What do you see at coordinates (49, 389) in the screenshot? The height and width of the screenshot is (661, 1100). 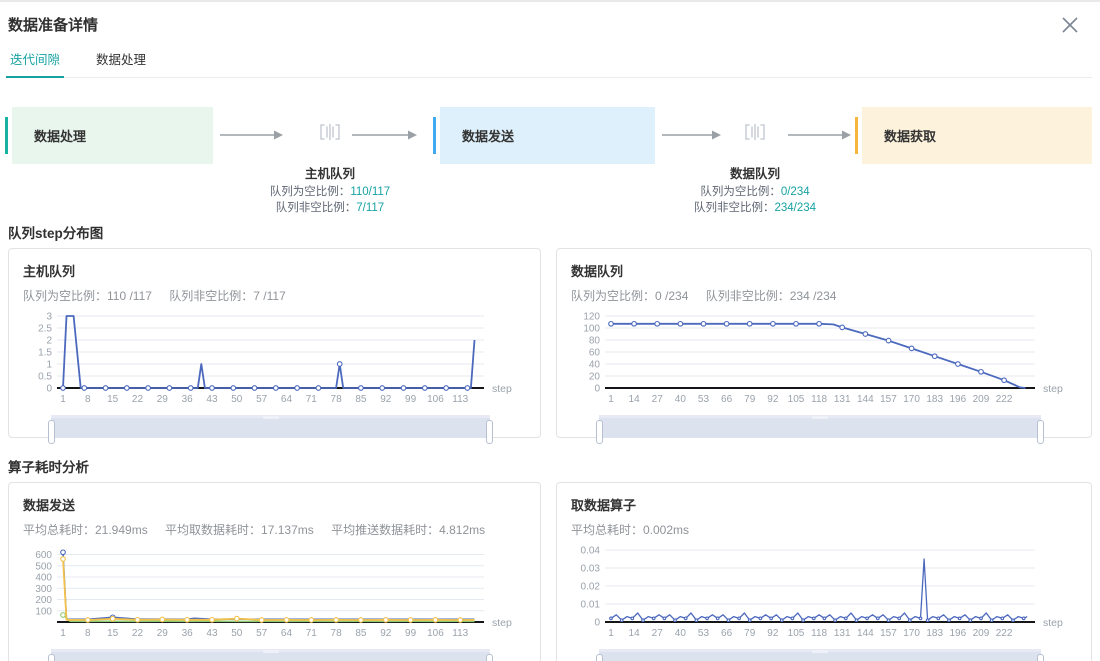 I see `svg-text: 0` at bounding box center [49, 389].